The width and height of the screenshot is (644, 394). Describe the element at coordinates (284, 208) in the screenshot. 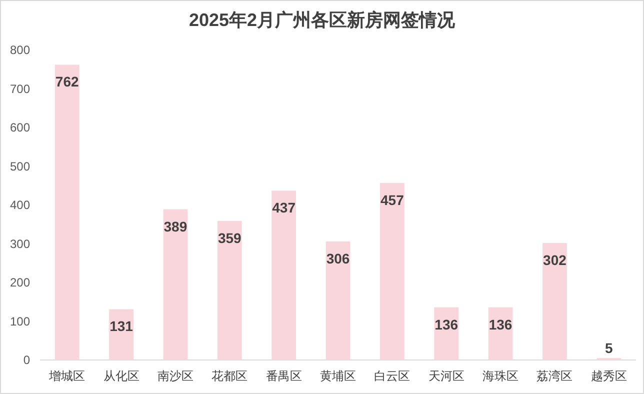

I see `data-label: 437` at that location.